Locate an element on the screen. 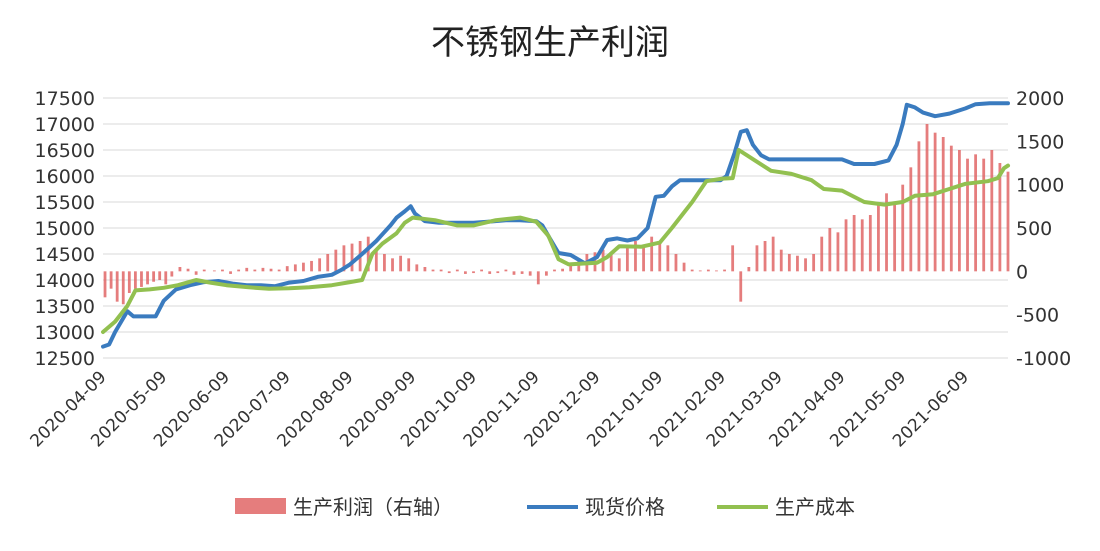 Image resolution: width=1100 pixels, height=551 pixels. left-tick-label: 17500 is located at coordinates (65, 99).